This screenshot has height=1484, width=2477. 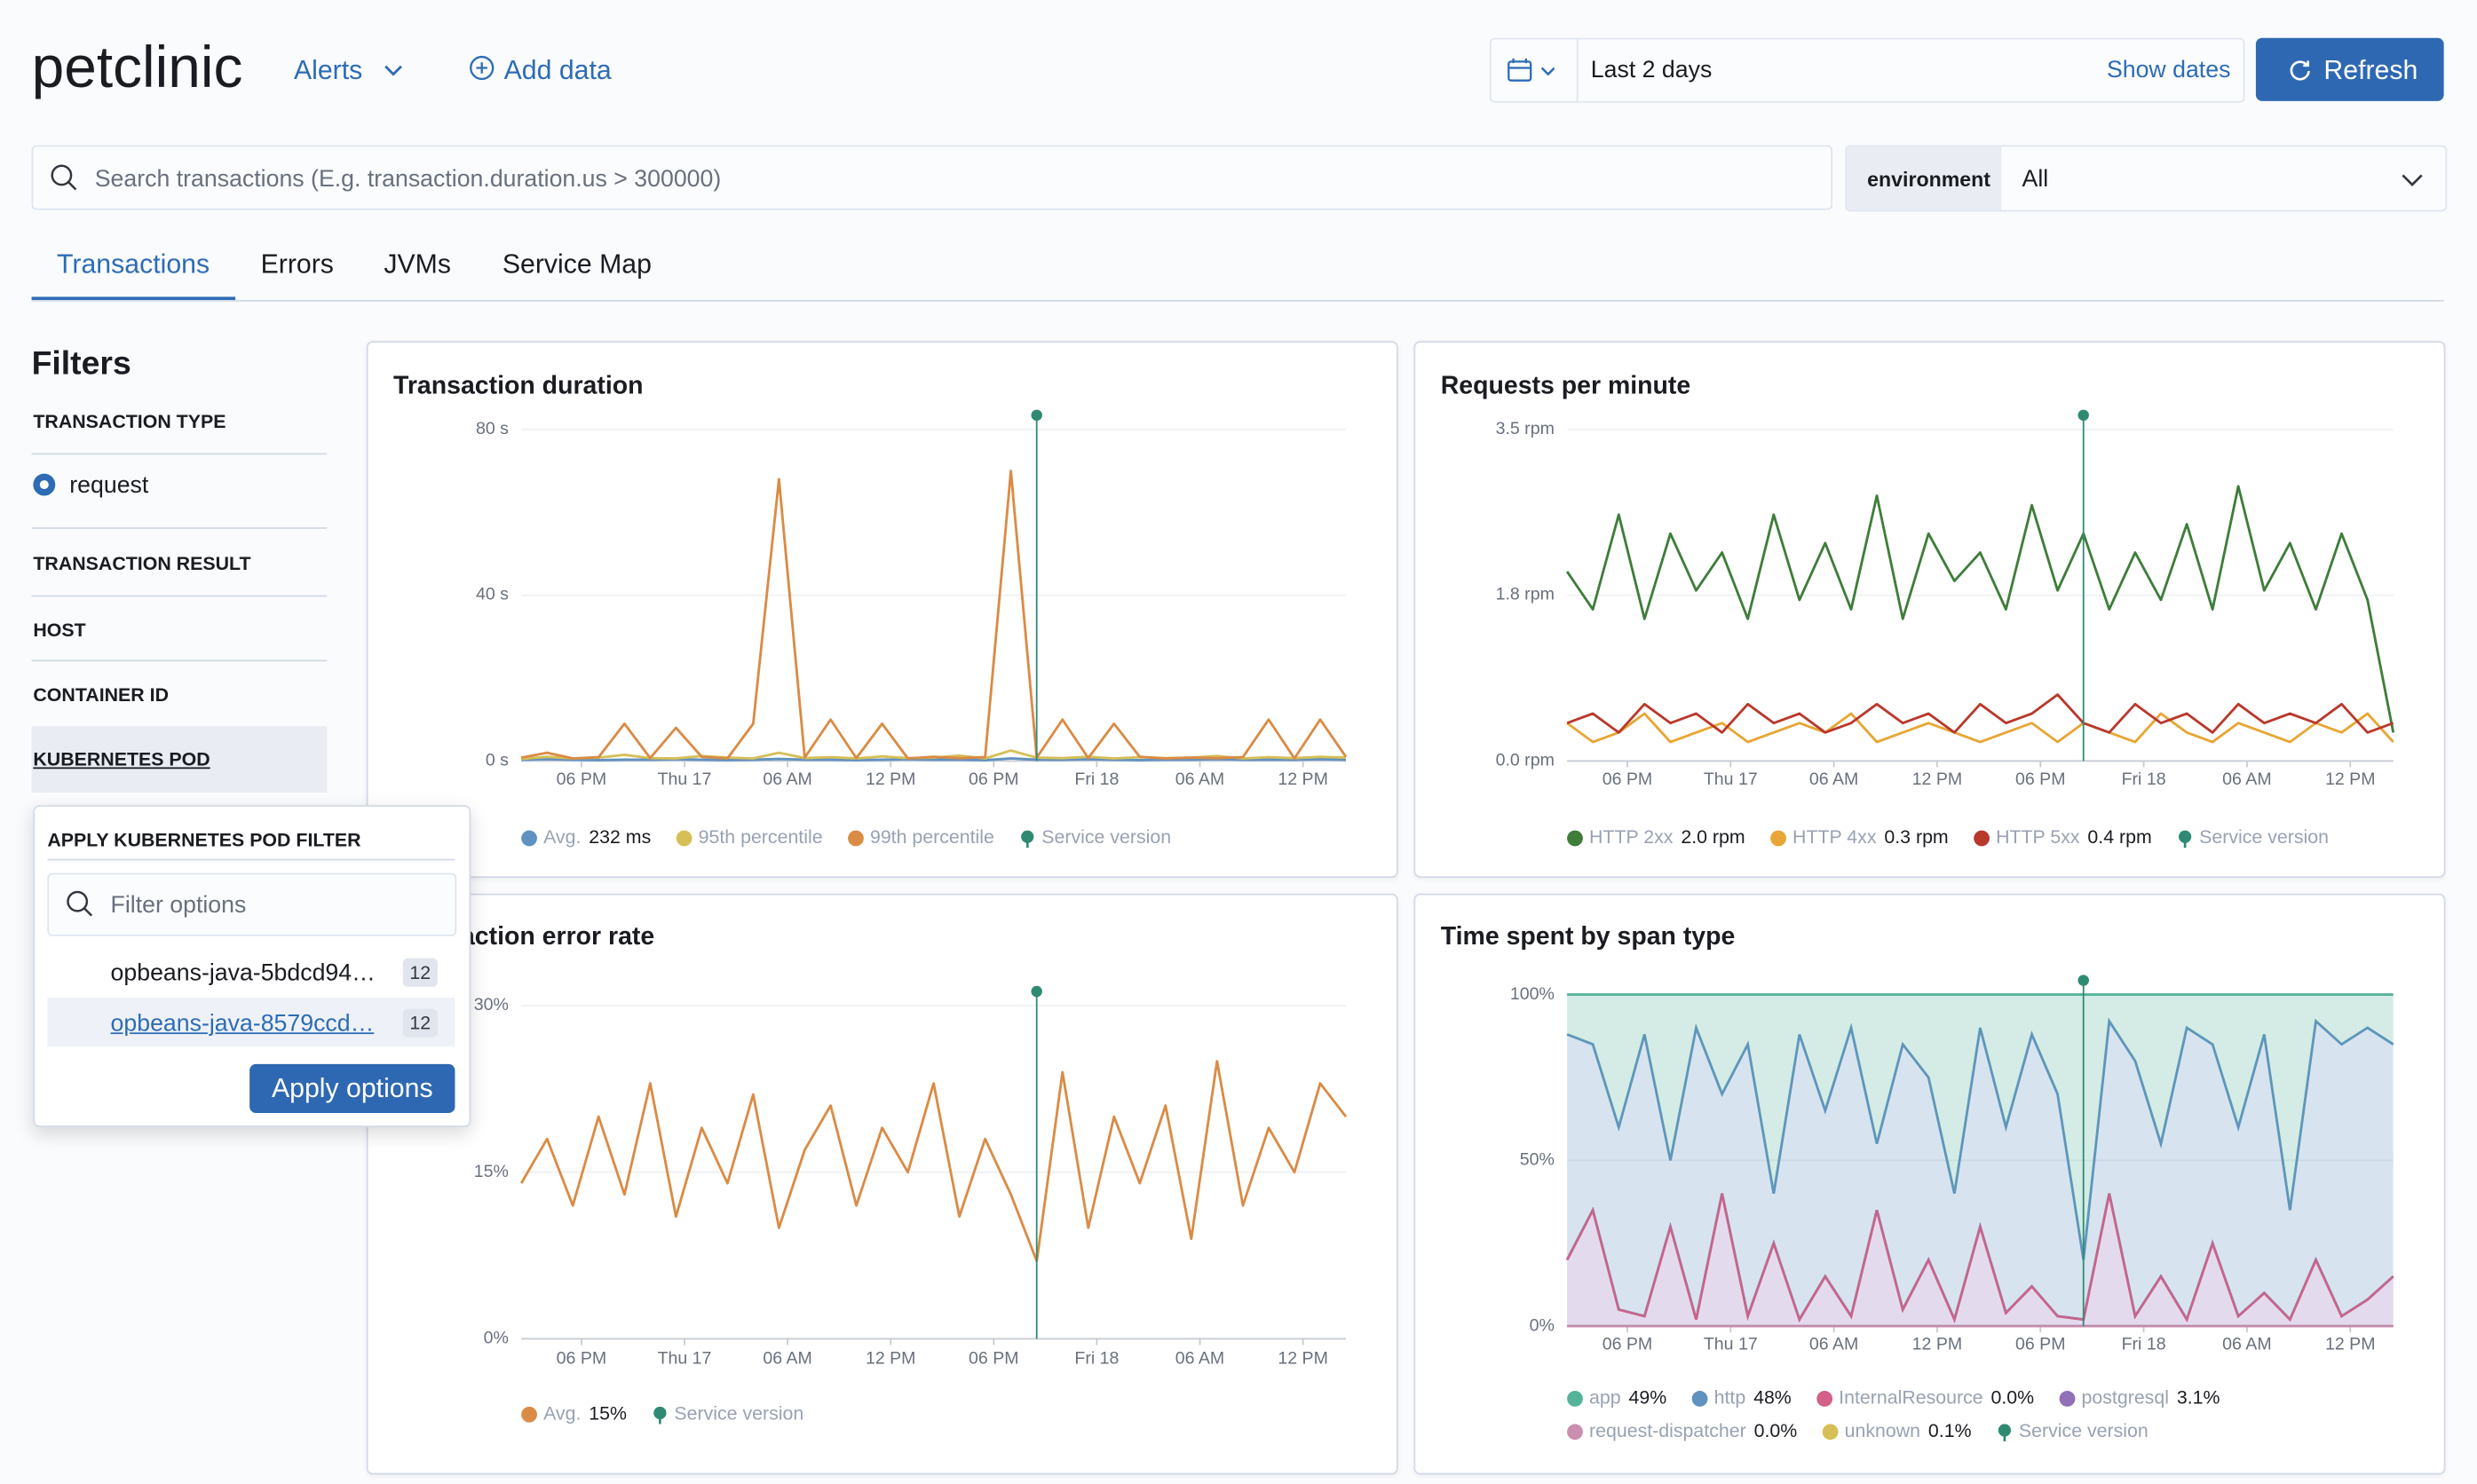 What do you see at coordinates (483, 68) in the screenshot?
I see `plus-icon` at bounding box center [483, 68].